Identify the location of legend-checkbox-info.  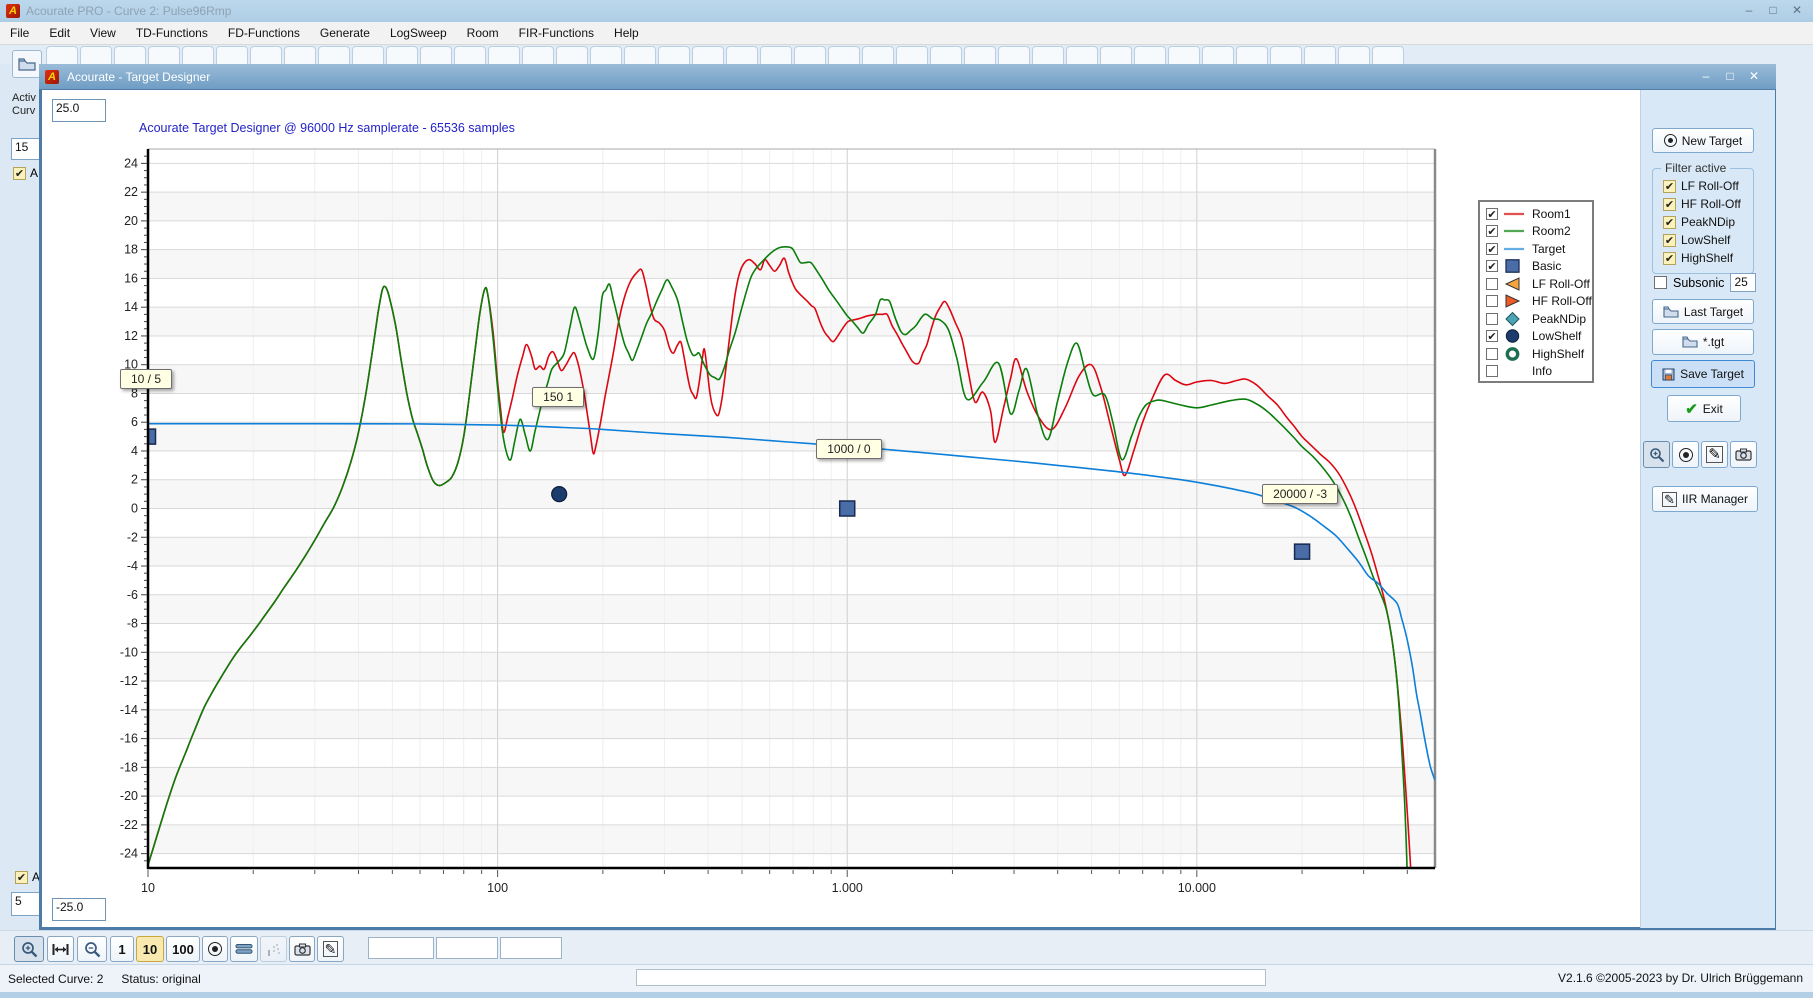
(1492, 371).